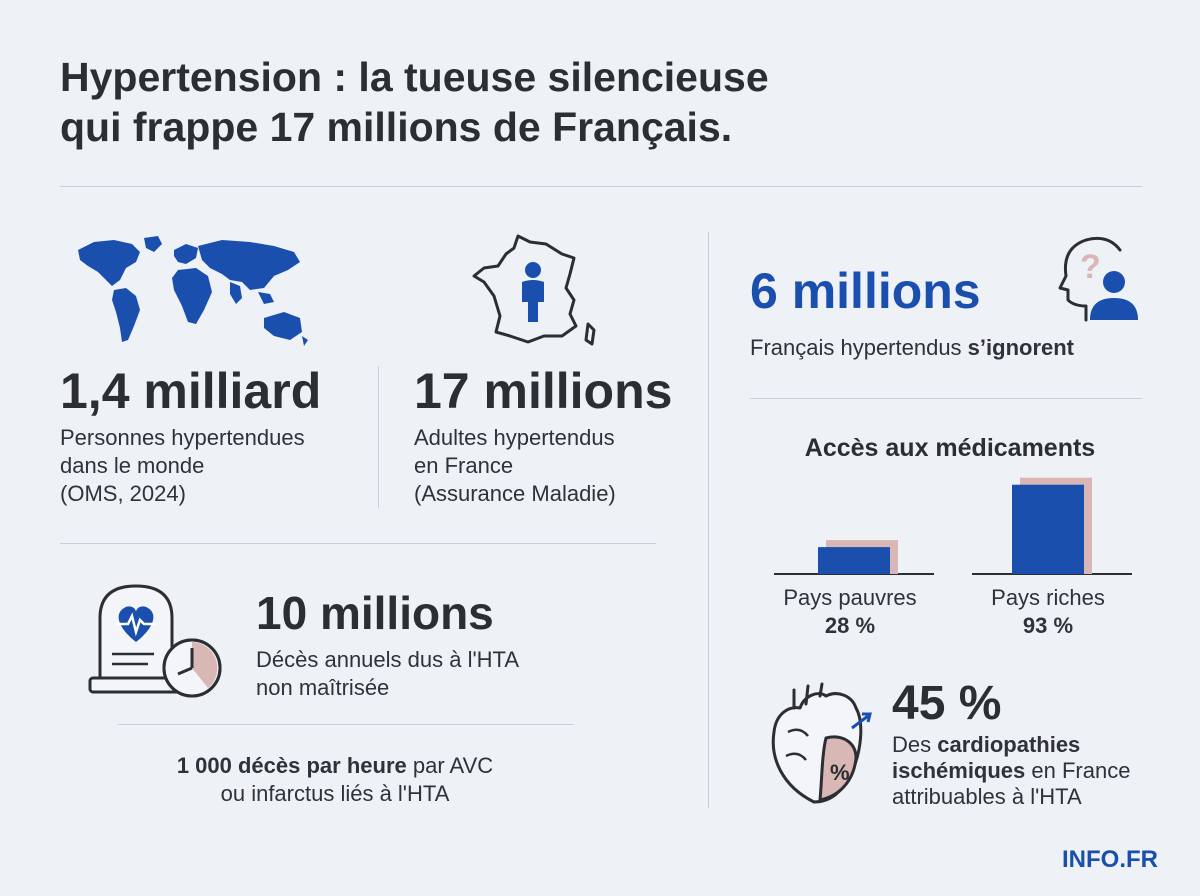  What do you see at coordinates (123, 493) in the screenshot?
I see `world-desc-line-3: (OMS, 2024)` at bounding box center [123, 493].